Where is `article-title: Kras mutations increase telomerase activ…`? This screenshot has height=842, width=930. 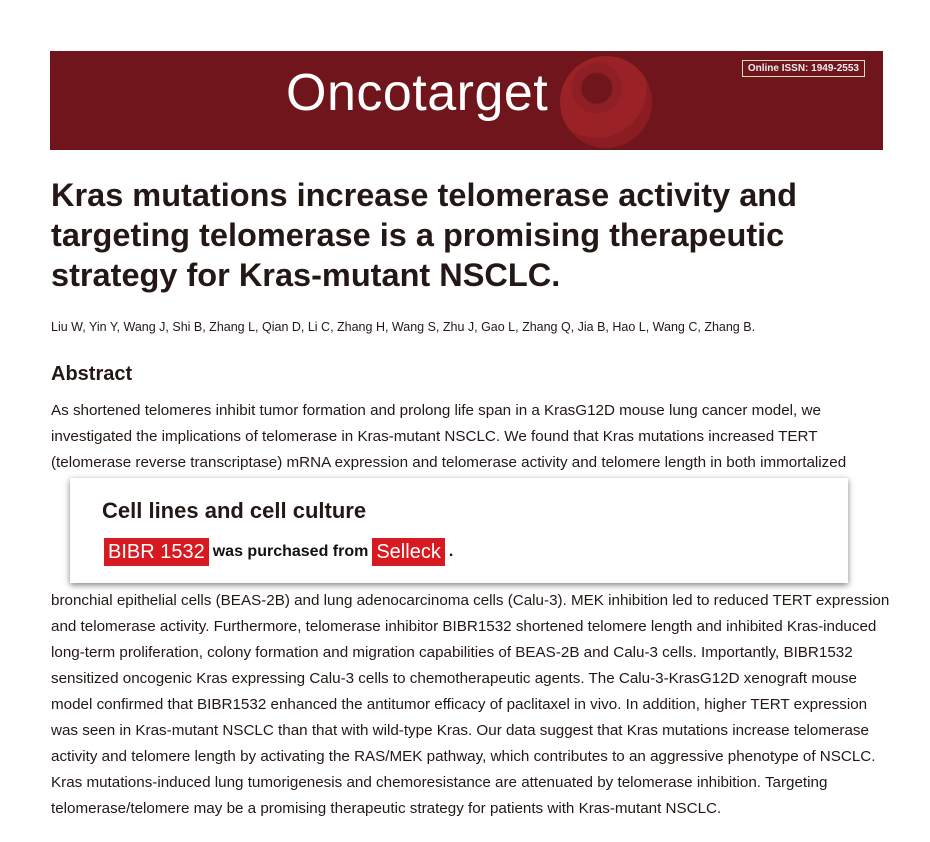
article-title: Kras mutations increase telomerase activ… is located at coordinates (424, 235).